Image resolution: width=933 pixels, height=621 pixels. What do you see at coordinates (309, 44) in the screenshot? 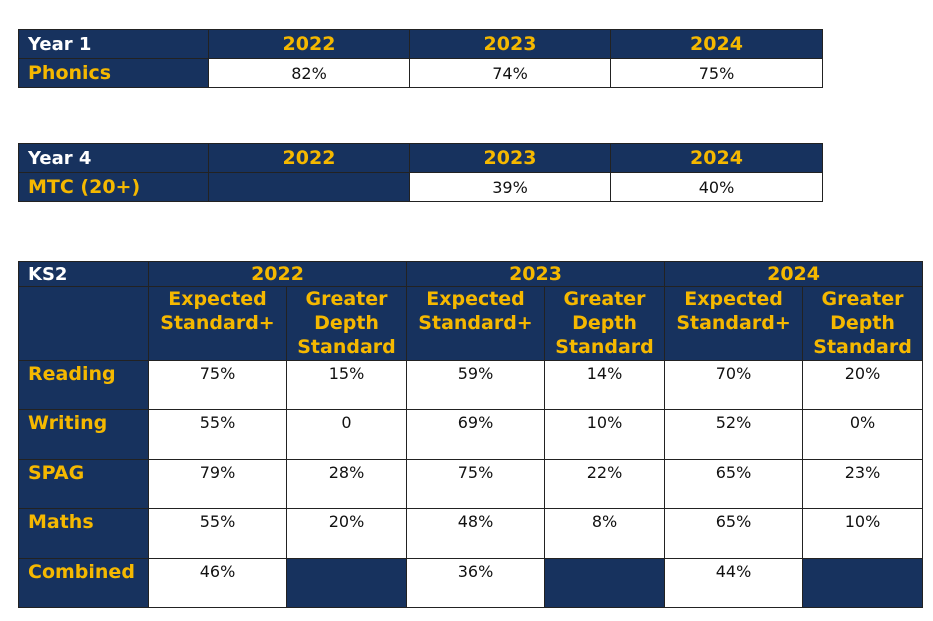
I see `year1-col-2022: 2022` at bounding box center [309, 44].